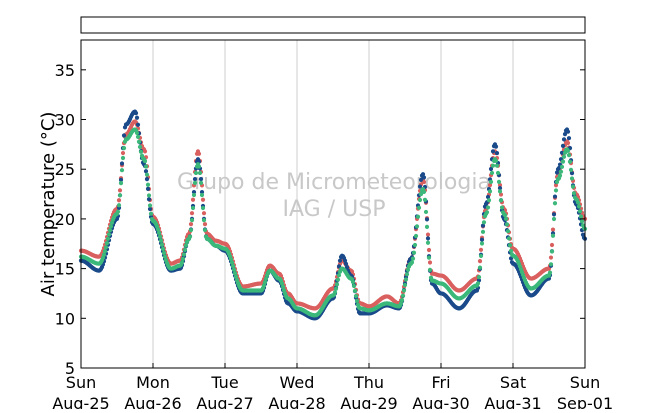  I want to click on x-tick-label-date: Aug-29, so click(368, 401).